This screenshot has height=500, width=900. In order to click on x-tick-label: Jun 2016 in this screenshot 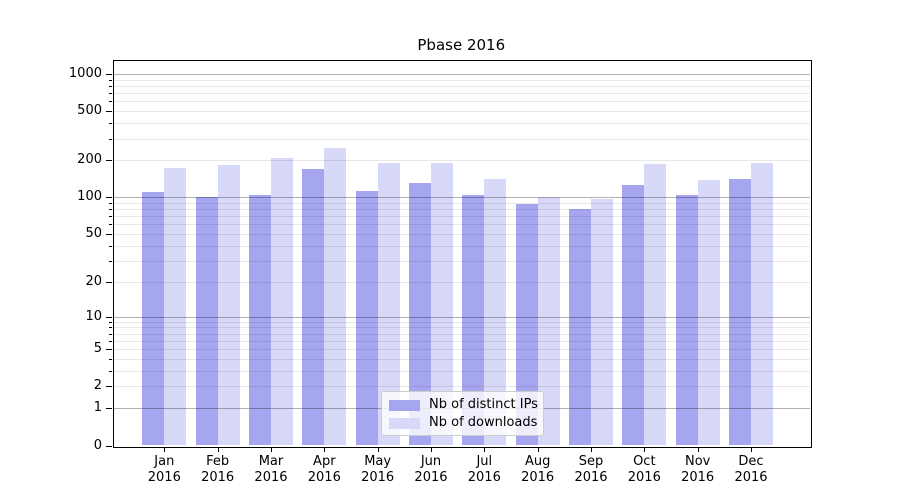, I will do `click(431, 470)`.